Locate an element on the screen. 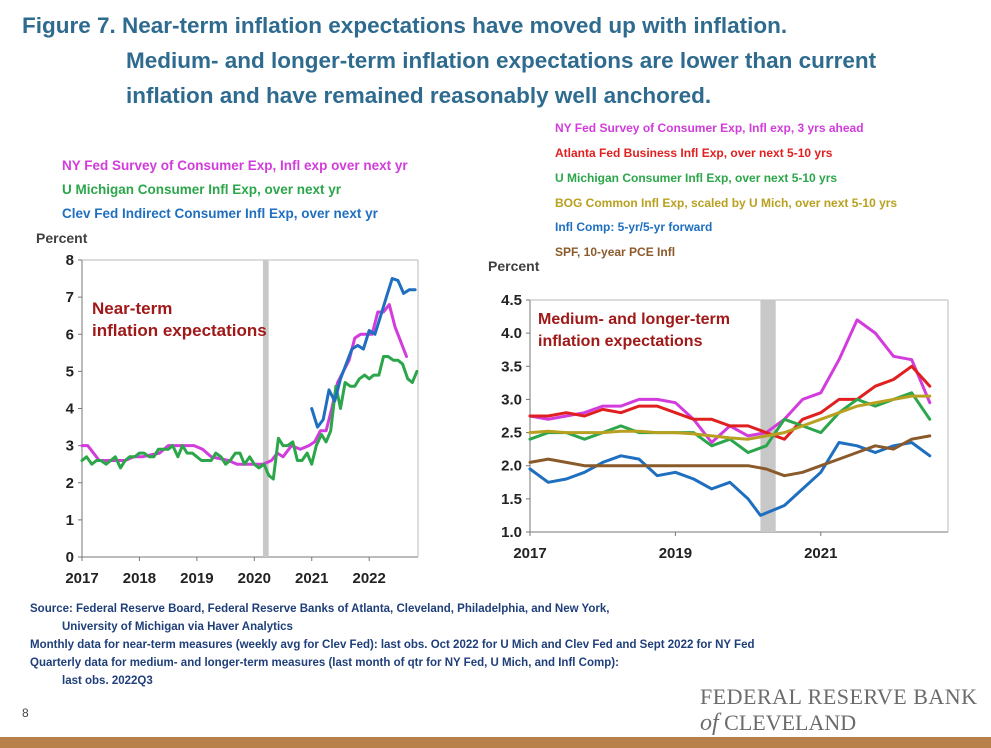 The width and height of the screenshot is (991, 748). logo-of: of is located at coordinates (709, 723).